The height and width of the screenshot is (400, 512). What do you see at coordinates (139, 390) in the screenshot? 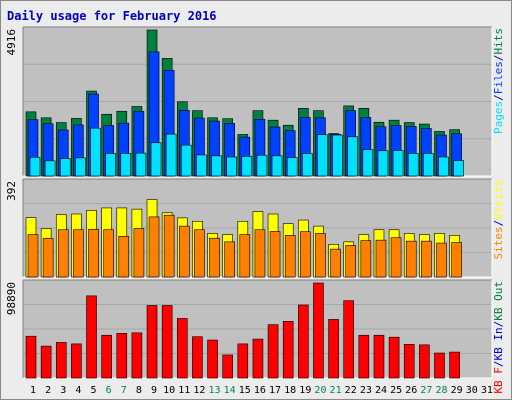
I see `x-tick-label-day-8: 8` at bounding box center [139, 390].